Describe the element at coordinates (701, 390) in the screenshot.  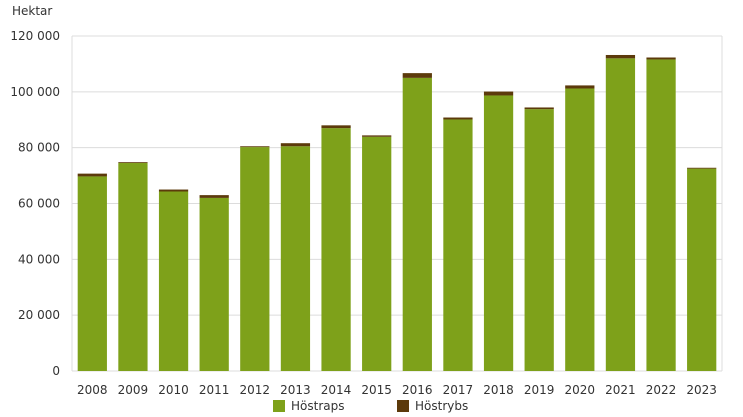
I see `x-tick-label: 2023` at that location.